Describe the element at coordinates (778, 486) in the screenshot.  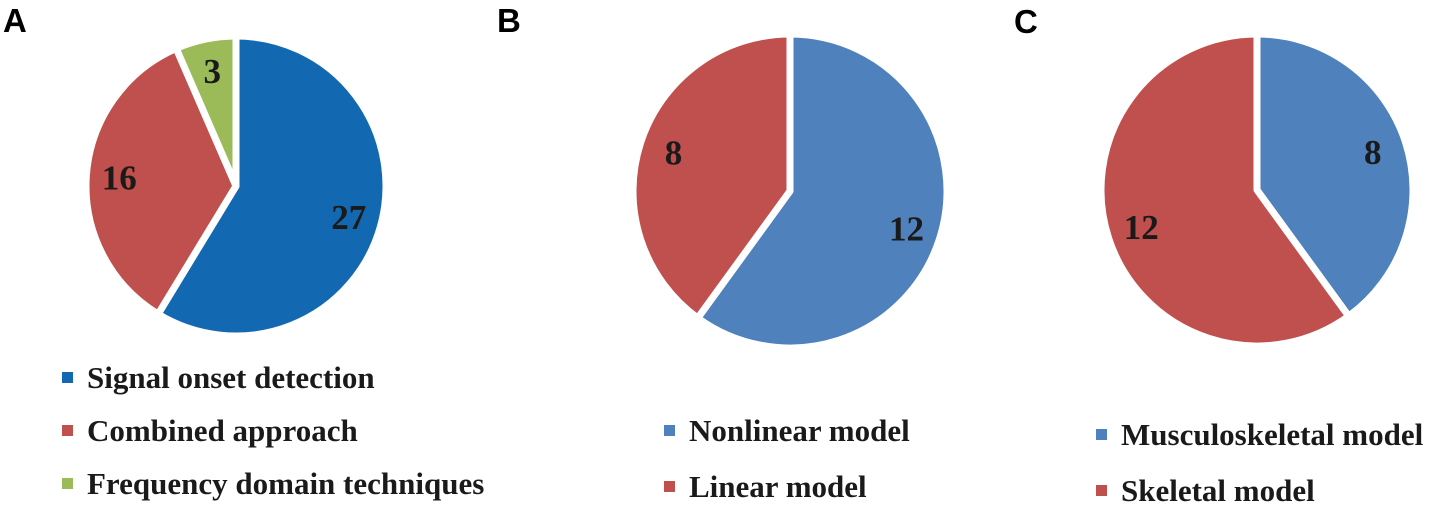
I see `legend-label: Linear model` at that location.